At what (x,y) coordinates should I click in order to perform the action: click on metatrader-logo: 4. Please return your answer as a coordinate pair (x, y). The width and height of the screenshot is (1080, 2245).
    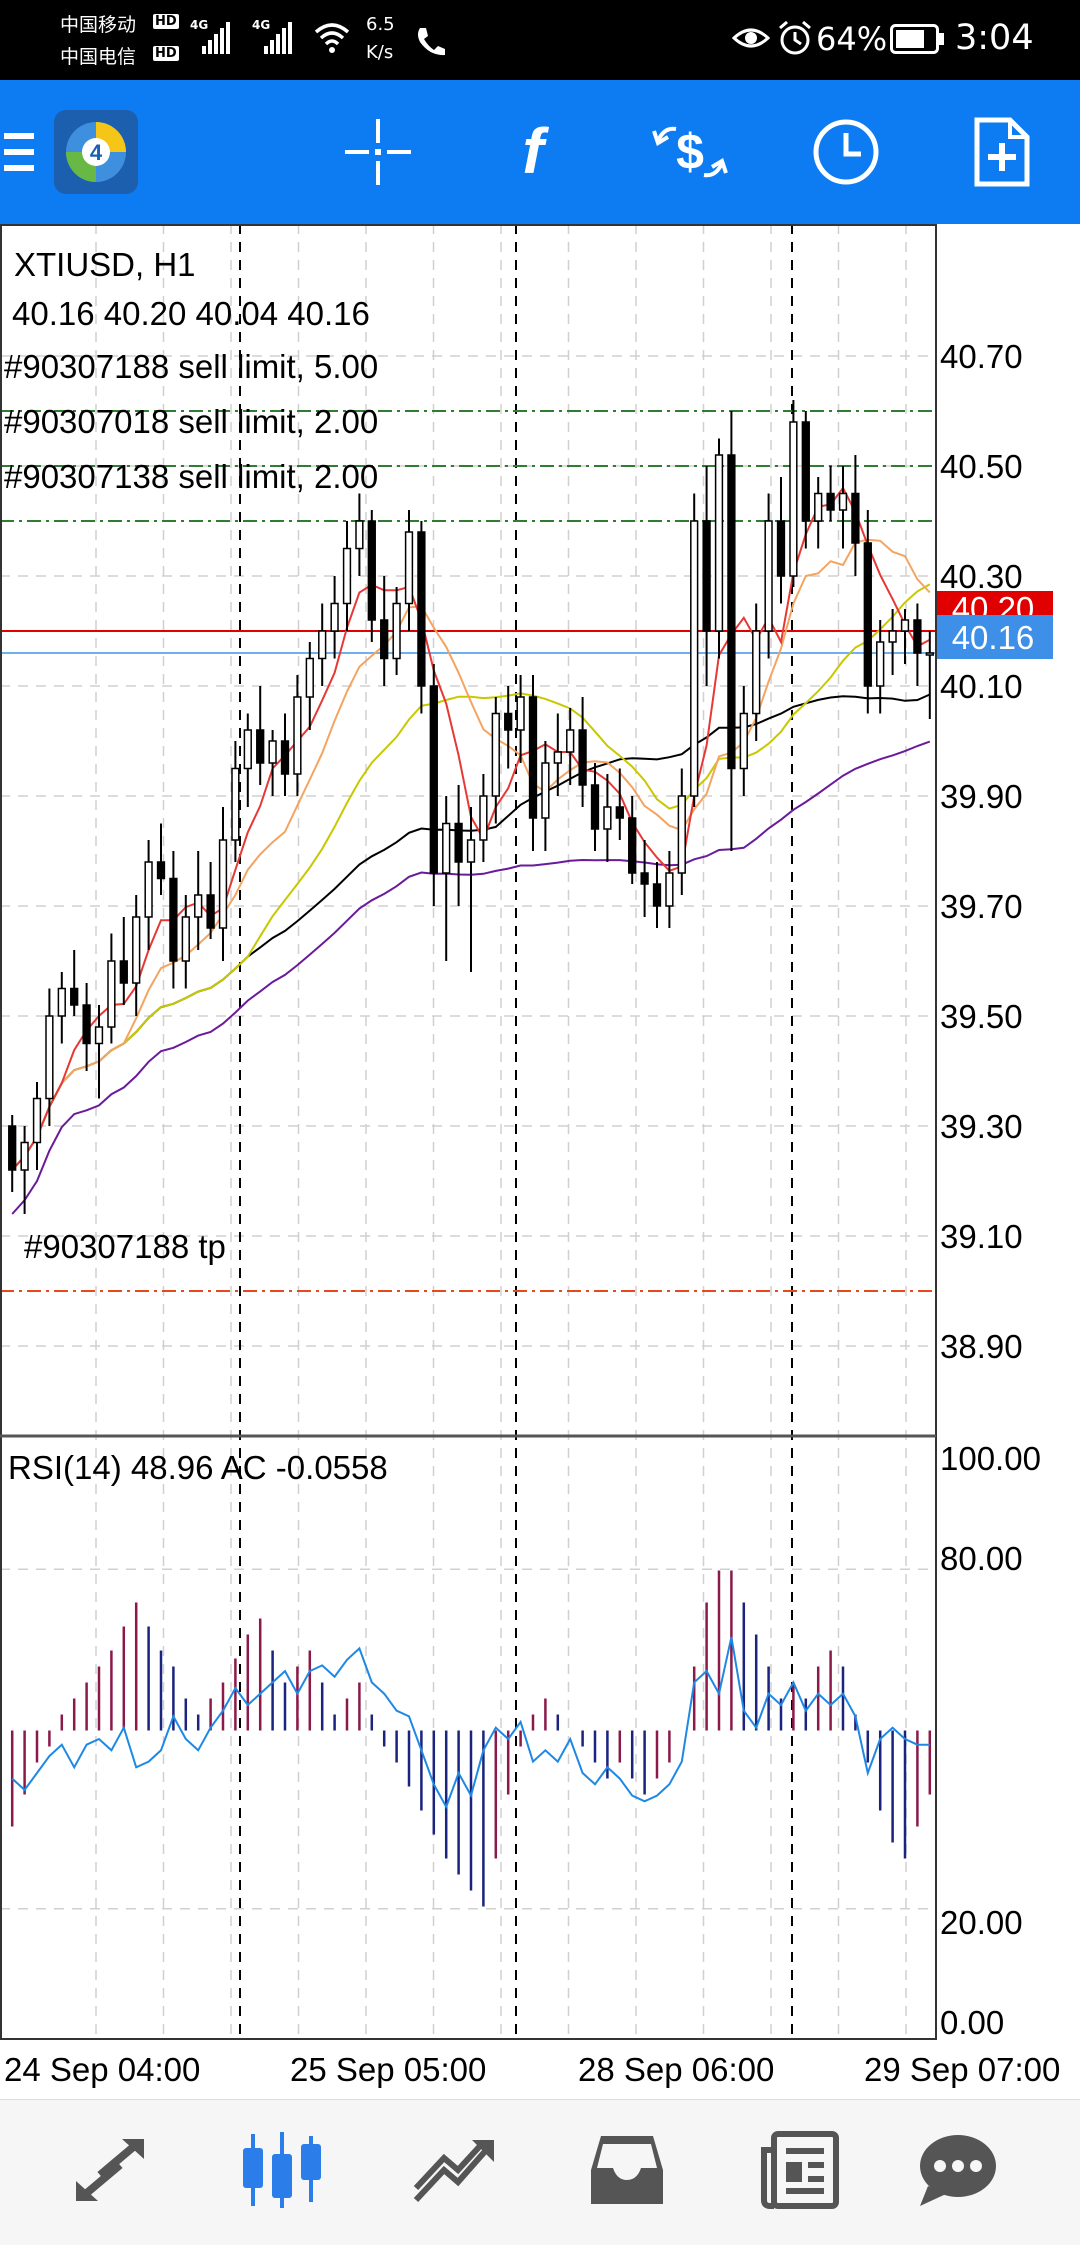
    Looking at the image, I should click on (96, 152).